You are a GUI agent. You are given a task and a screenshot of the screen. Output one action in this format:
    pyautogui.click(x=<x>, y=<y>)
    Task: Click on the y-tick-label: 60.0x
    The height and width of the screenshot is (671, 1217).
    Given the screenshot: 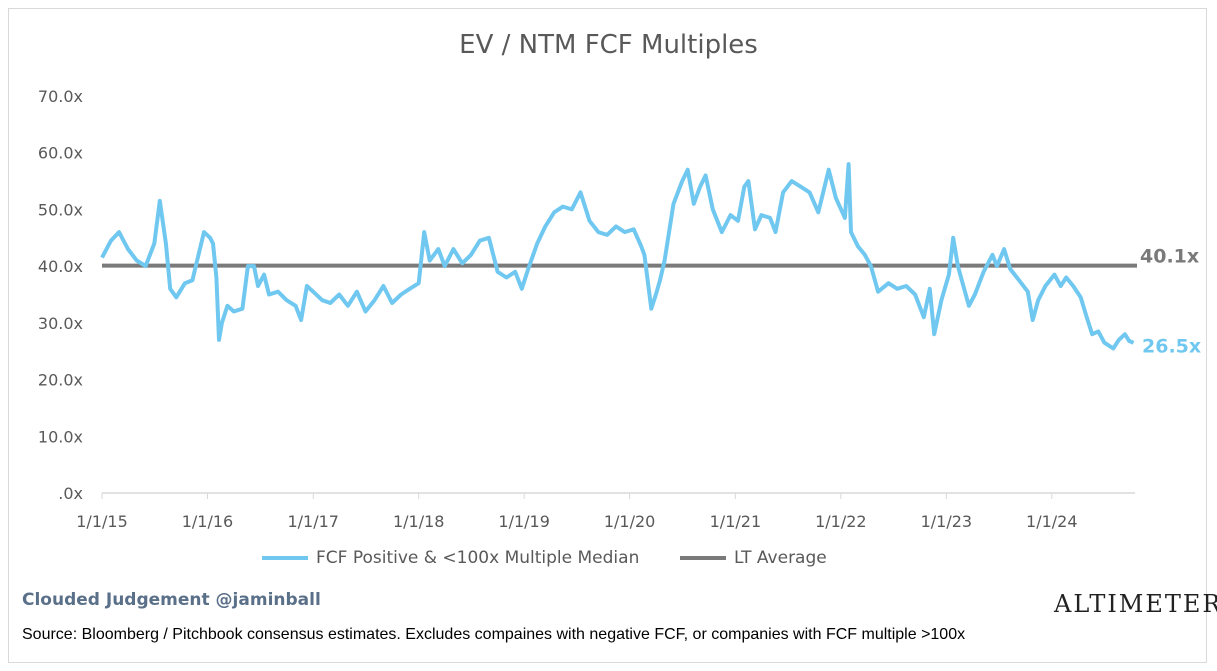 What is the action you would take?
    pyautogui.click(x=60, y=153)
    